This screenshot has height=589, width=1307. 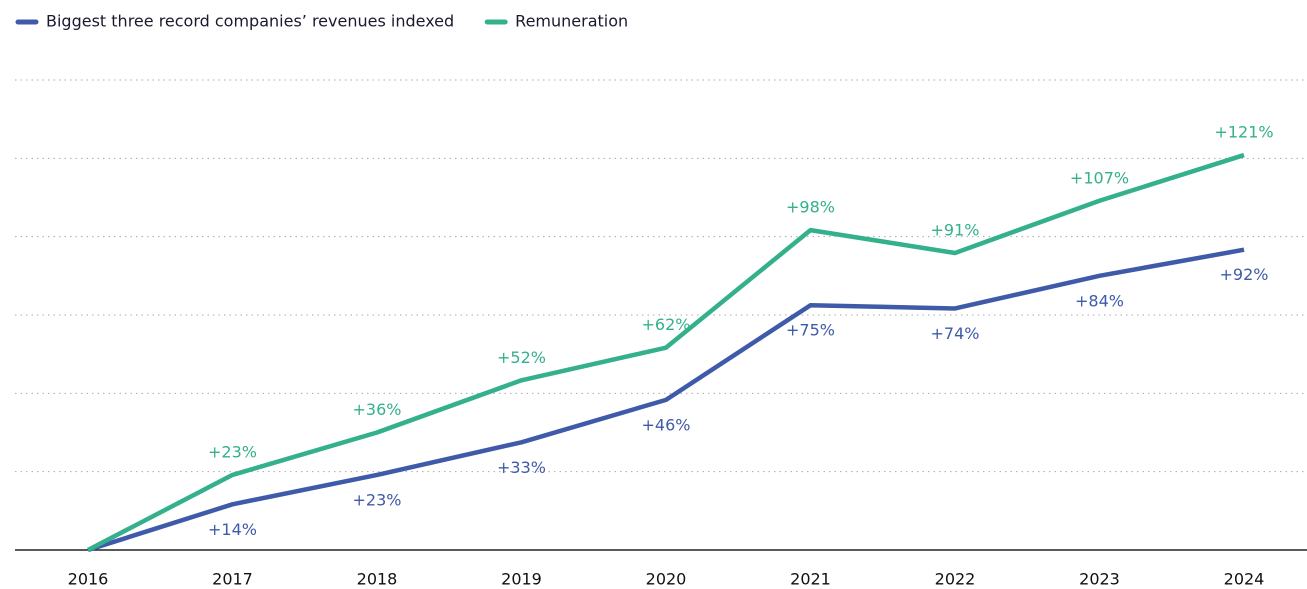 What do you see at coordinates (571, 21) in the screenshot?
I see `legend-label: Remuneration` at bounding box center [571, 21].